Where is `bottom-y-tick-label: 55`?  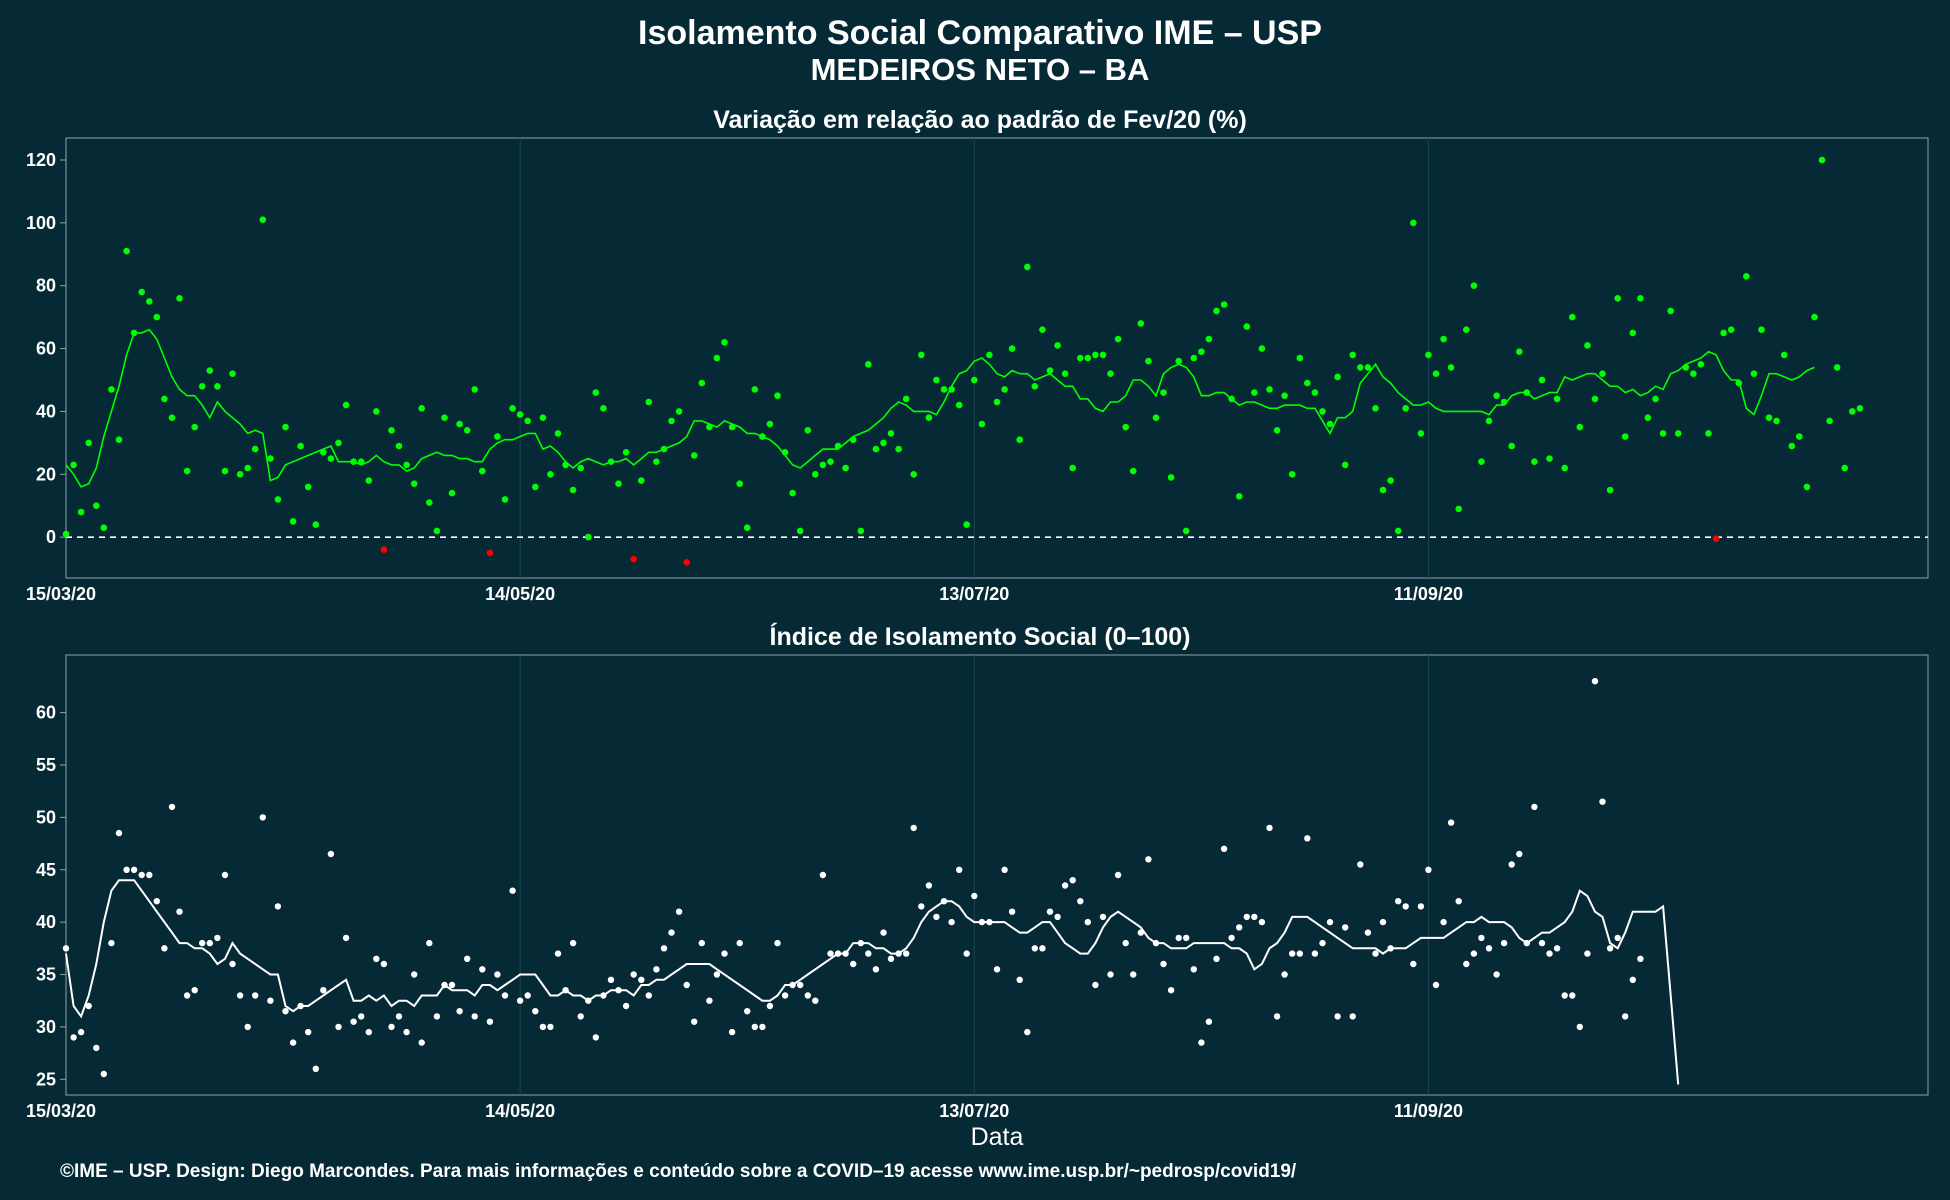 bottom-y-tick-label: 55 is located at coordinates (46, 765).